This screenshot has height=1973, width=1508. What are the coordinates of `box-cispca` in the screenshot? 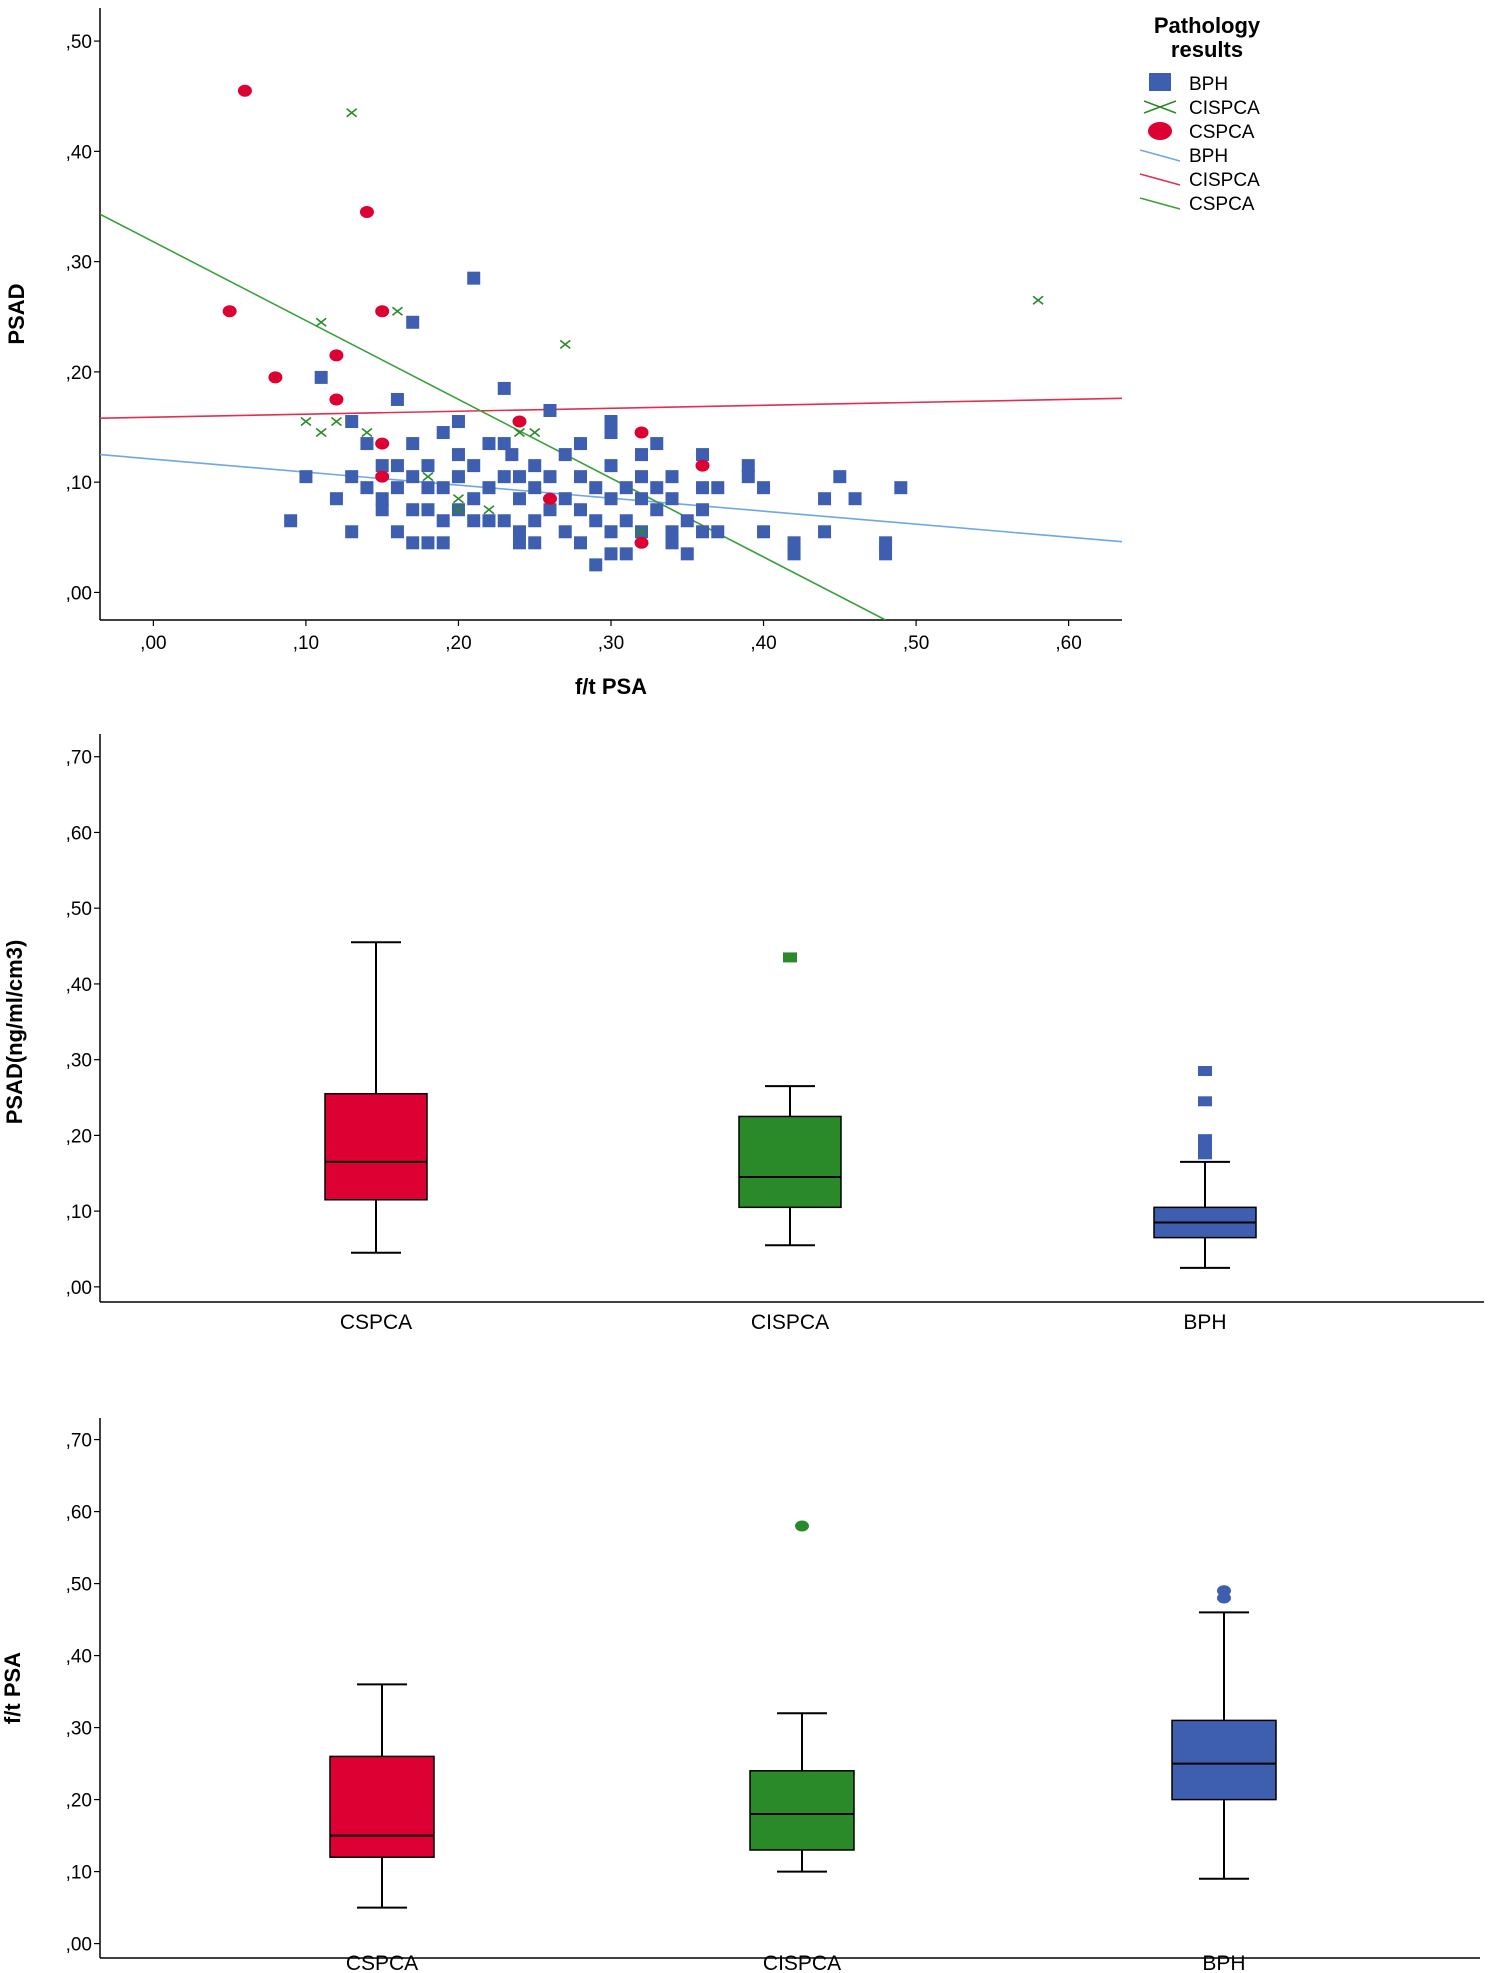 It's located at (790, 1099).